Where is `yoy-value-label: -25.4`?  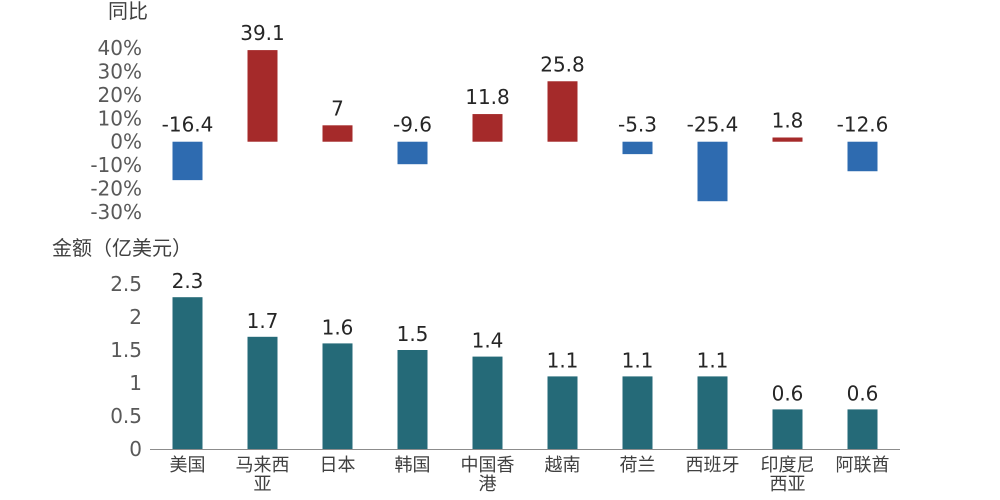 yoy-value-label: -25.4 is located at coordinates (713, 125).